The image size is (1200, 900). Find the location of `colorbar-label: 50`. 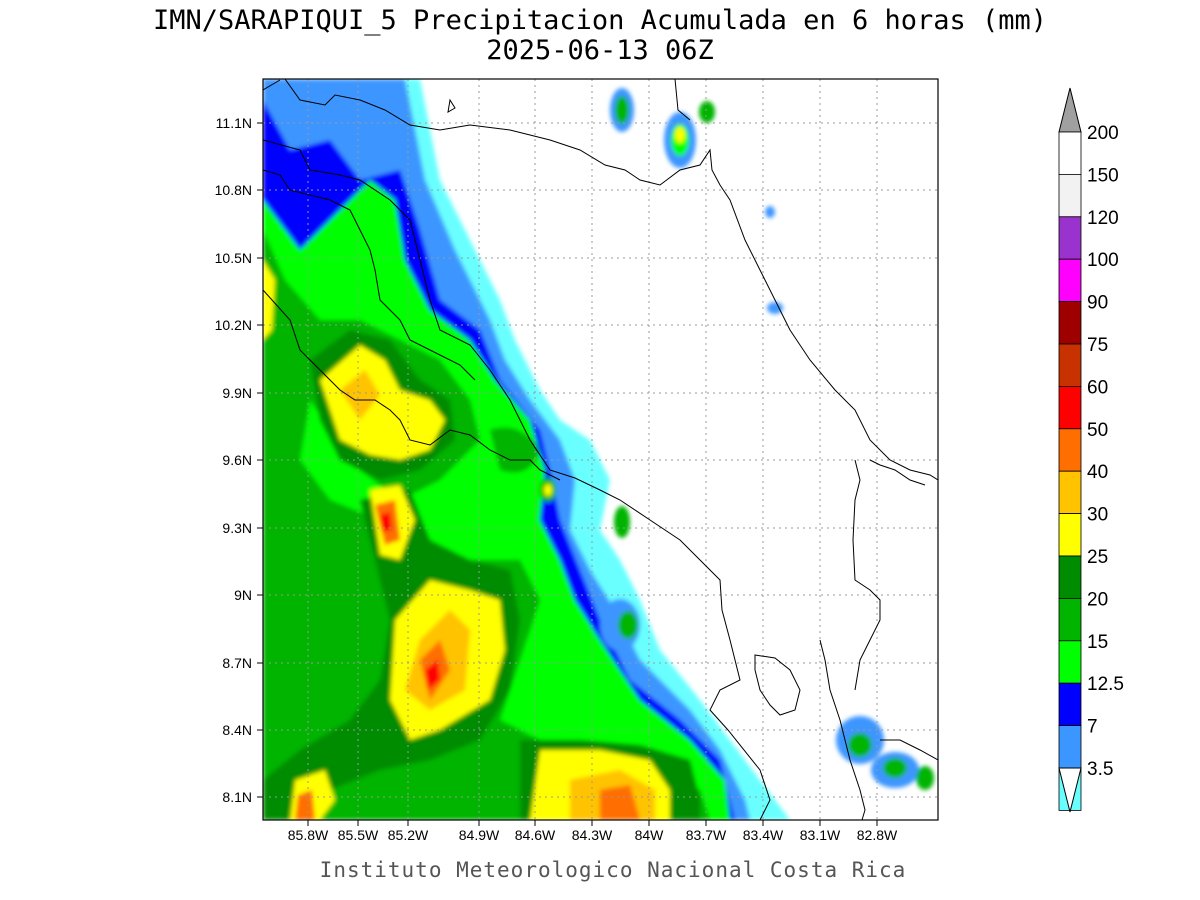

colorbar-label: 50 is located at coordinates (1097, 430).